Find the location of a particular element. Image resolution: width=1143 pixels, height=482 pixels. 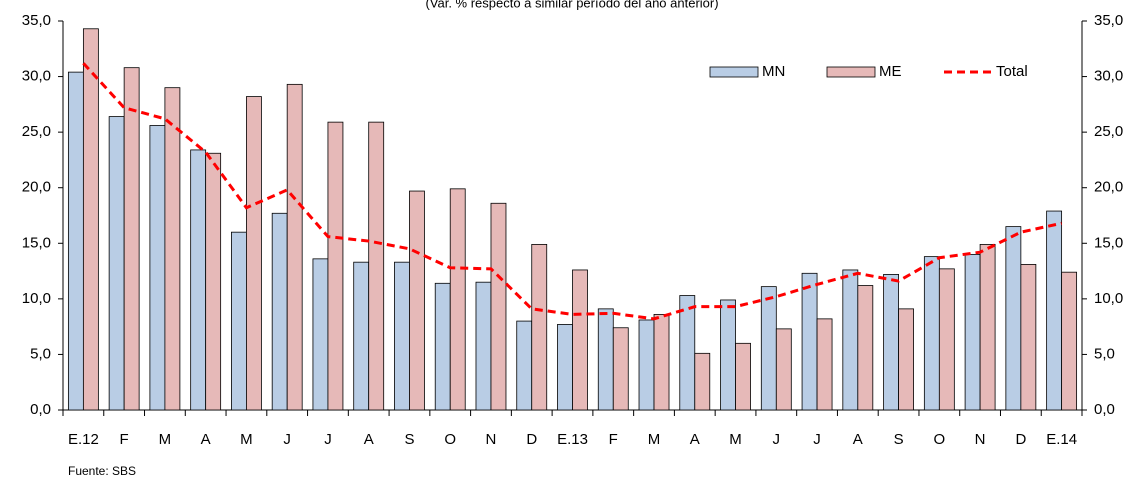

y2-tick-label: 20,0 is located at coordinates (1108, 187).